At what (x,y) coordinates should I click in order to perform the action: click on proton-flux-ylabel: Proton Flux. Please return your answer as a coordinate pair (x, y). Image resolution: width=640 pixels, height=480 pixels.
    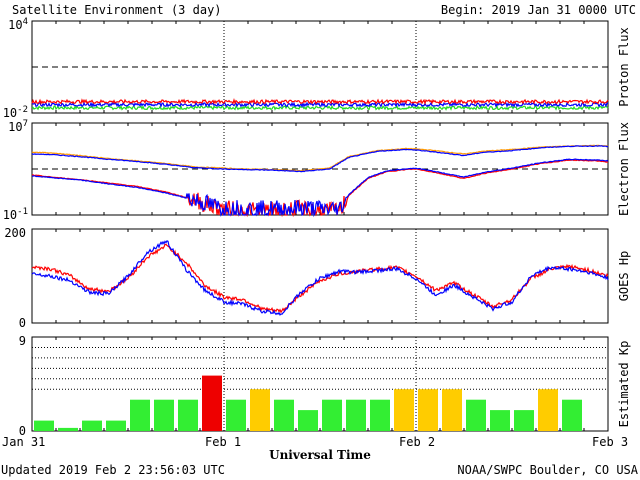
    Looking at the image, I should click on (624, 66).